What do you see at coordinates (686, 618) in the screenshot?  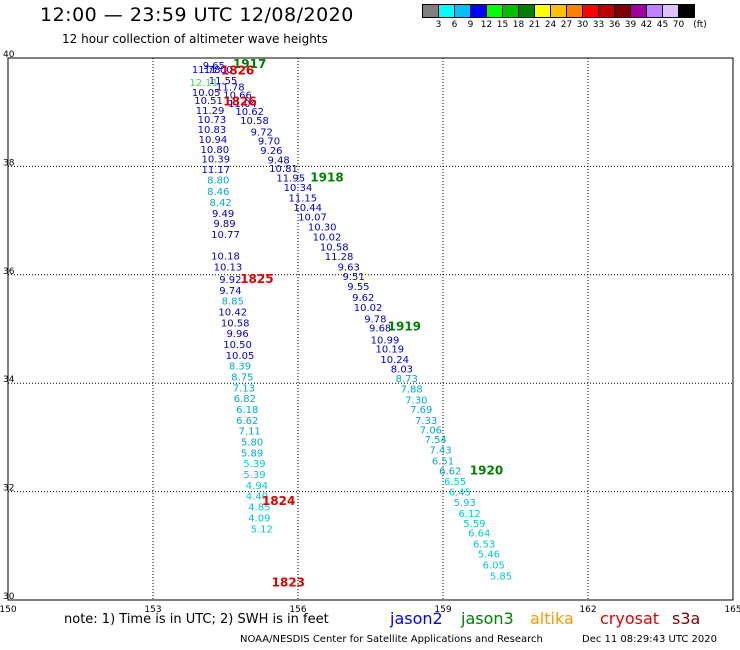 I see `satellite-label-s3a: s3a` at bounding box center [686, 618].